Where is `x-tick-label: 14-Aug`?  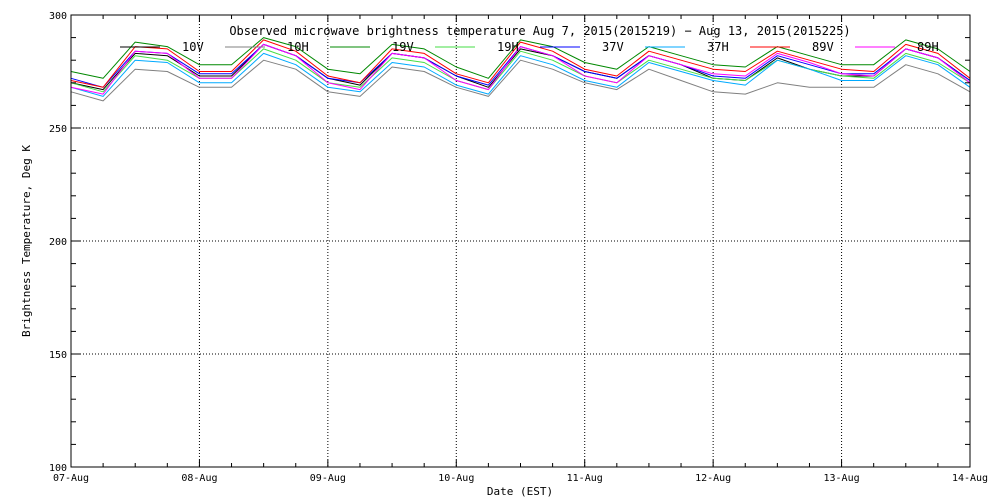 x-tick-label: 14-Aug is located at coordinates (970, 478).